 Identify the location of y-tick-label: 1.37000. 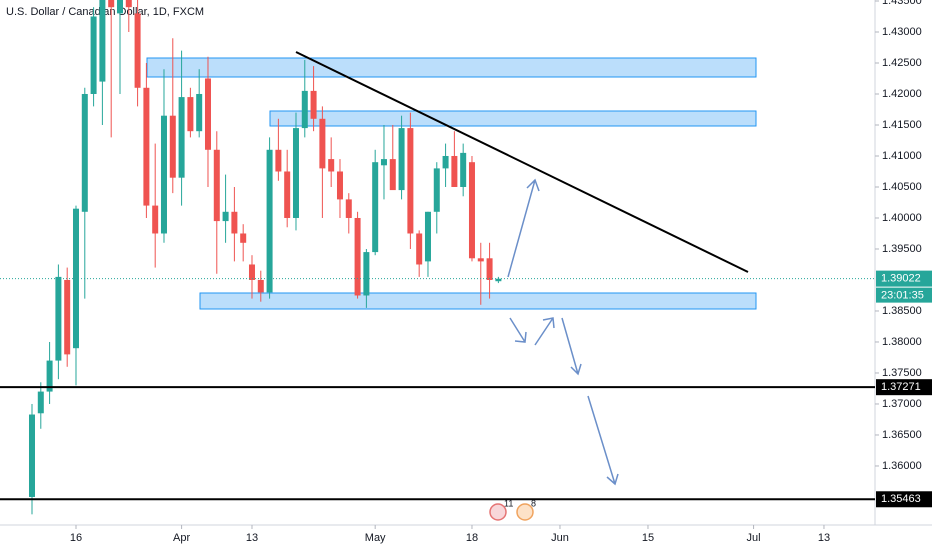
(902, 404).